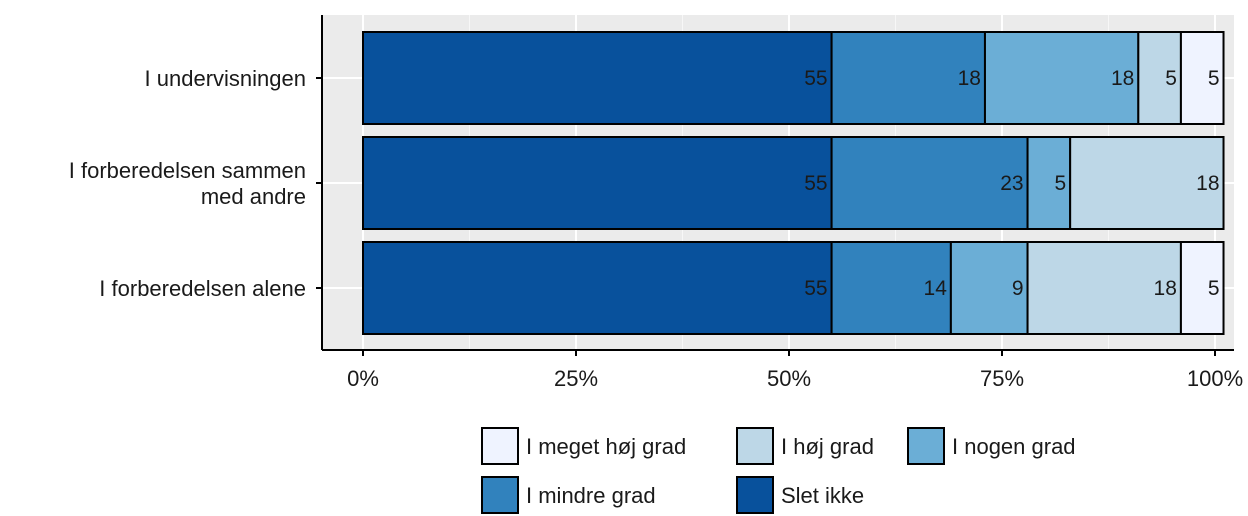 The image size is (1248, 516). What do you see at coordinates (822, 495) in the screenshot?
I see `legend-label: Slet ikke` at bounding box center [822, 495].